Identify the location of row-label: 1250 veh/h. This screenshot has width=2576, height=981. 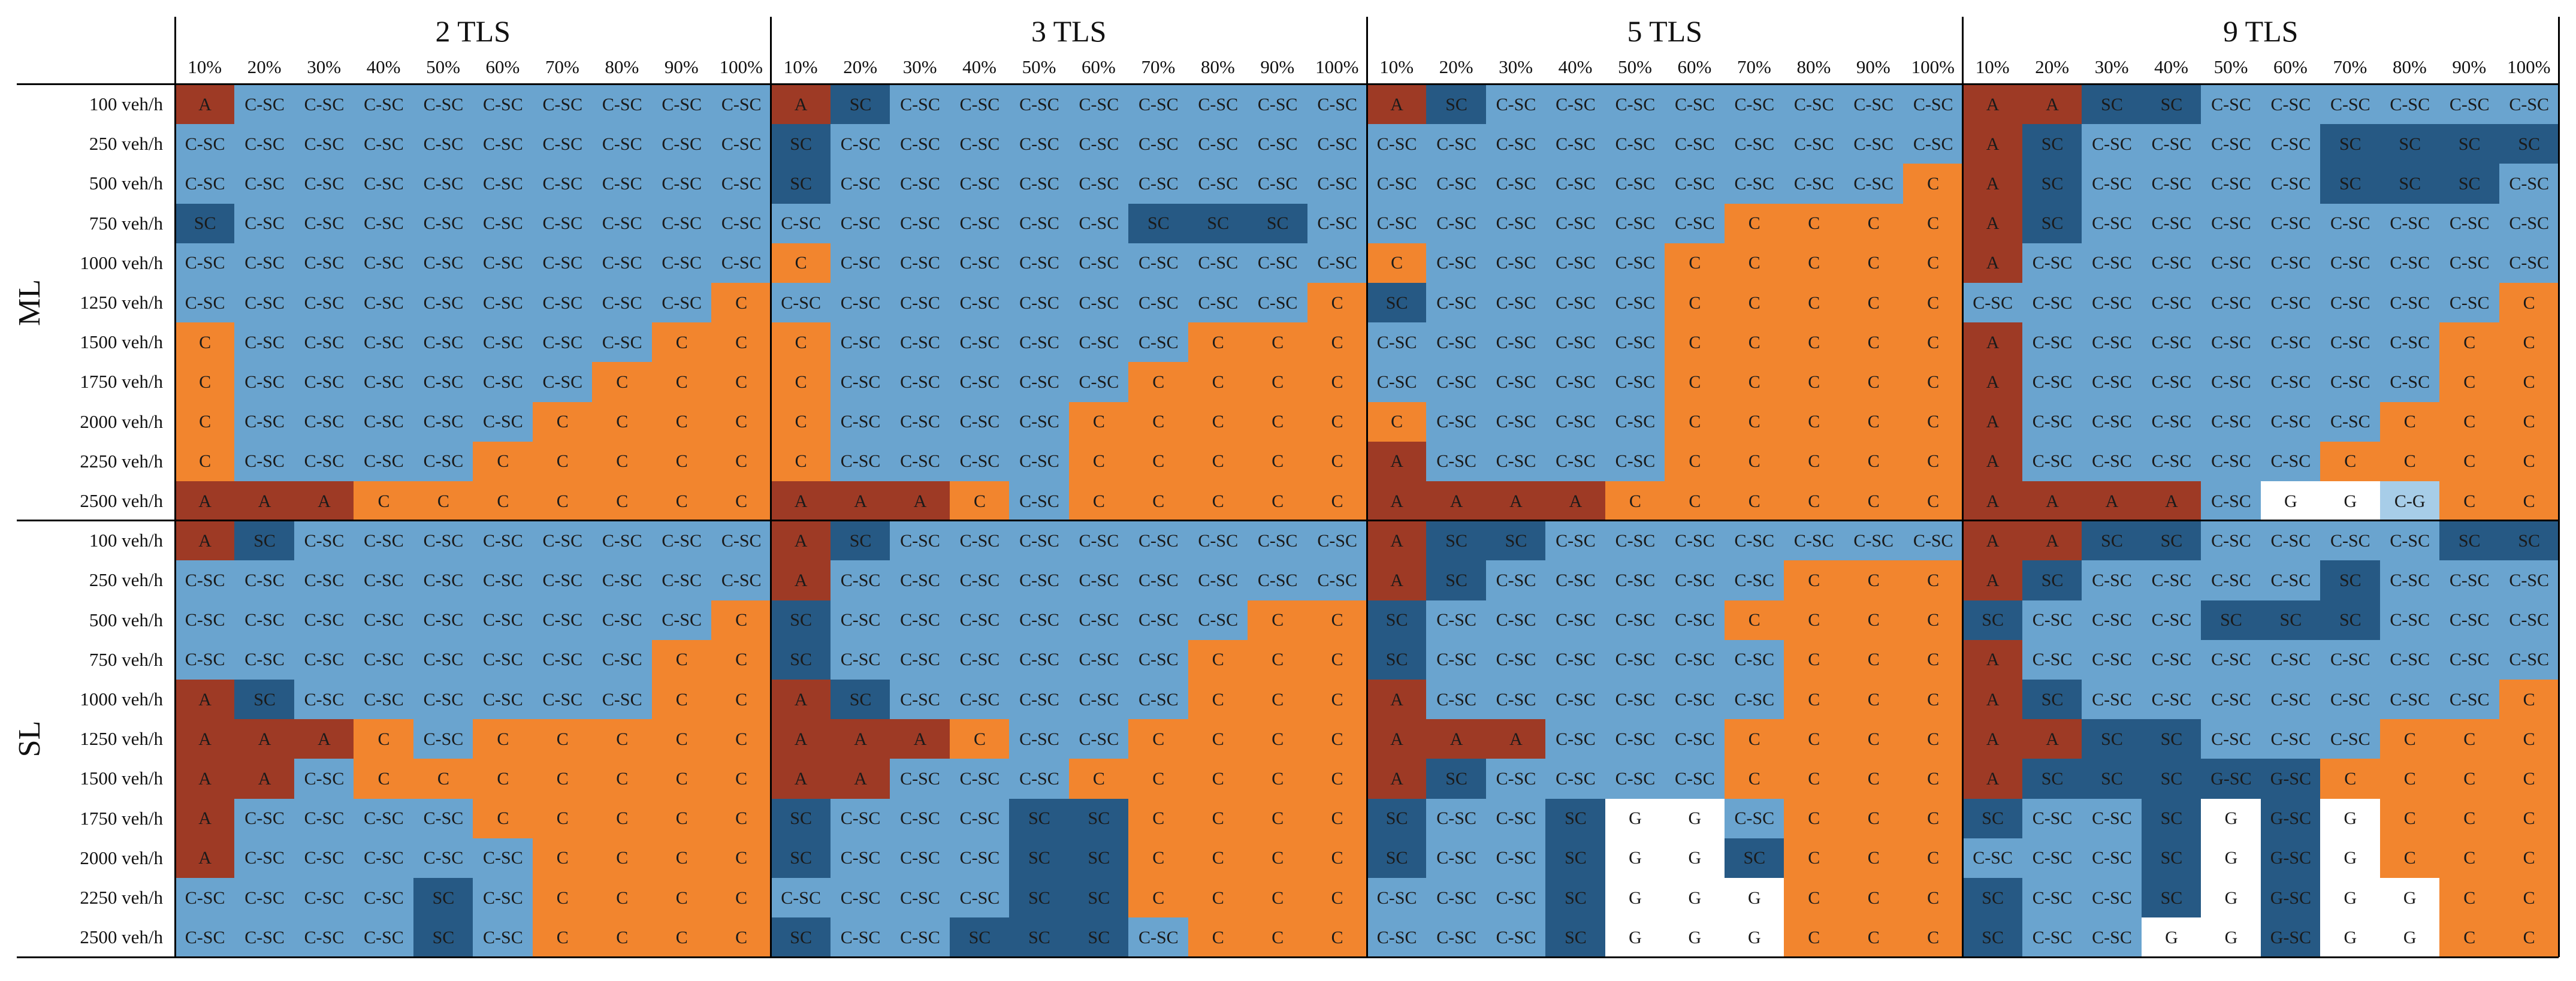
(122, 302).